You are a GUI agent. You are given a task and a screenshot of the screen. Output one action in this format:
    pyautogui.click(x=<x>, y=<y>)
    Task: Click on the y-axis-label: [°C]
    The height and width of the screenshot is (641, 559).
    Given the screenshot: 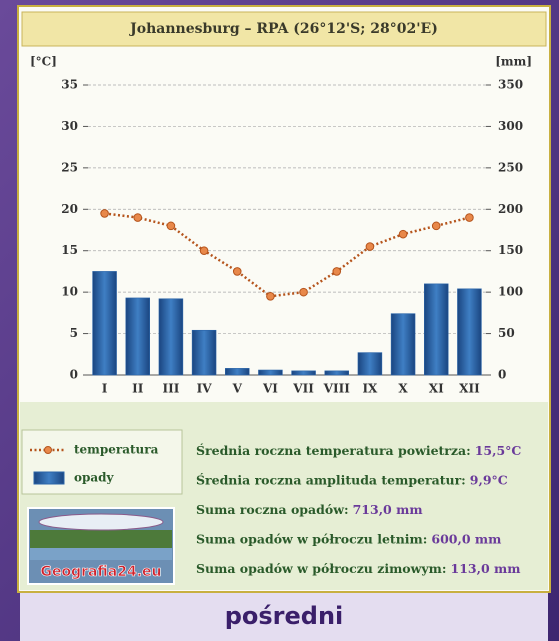 What is the action you would take?
    pyautogui.click(x=43, y=62)
    